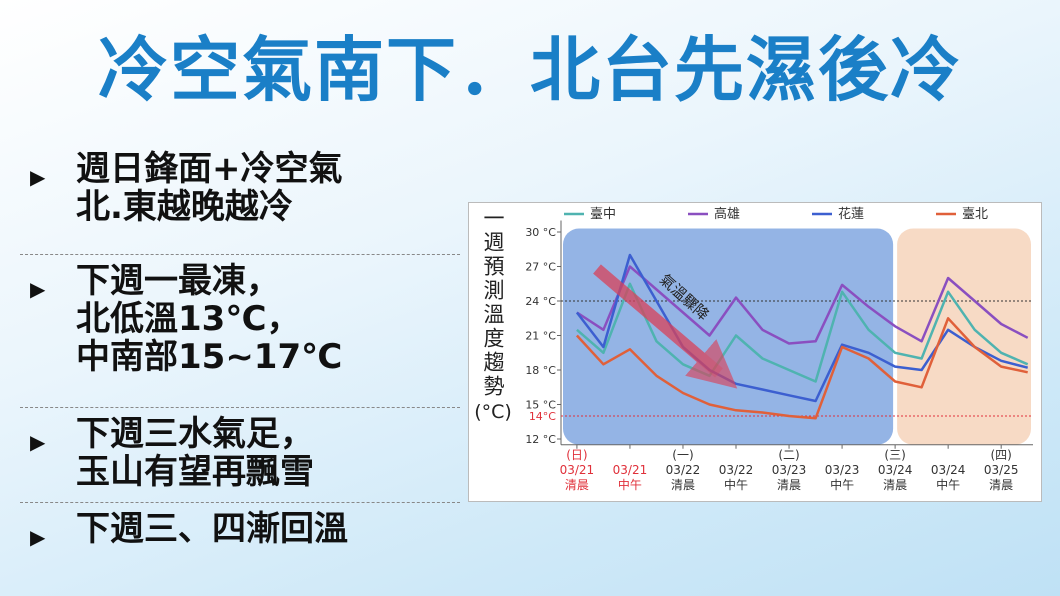  I want to click on bullet-line: 中南部15~17℃, so click(209, 357).